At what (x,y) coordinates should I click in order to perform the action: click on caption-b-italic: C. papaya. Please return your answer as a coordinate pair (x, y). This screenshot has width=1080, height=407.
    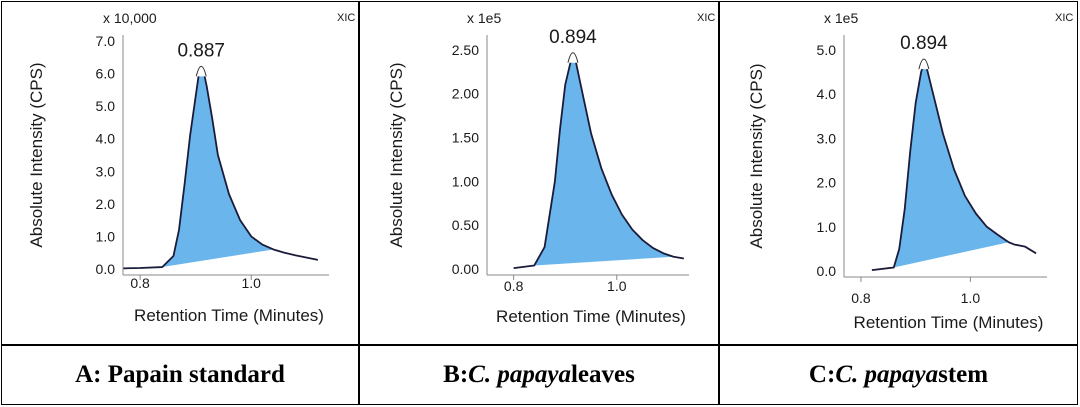
    Looking at the image, I should click on (519, 374).